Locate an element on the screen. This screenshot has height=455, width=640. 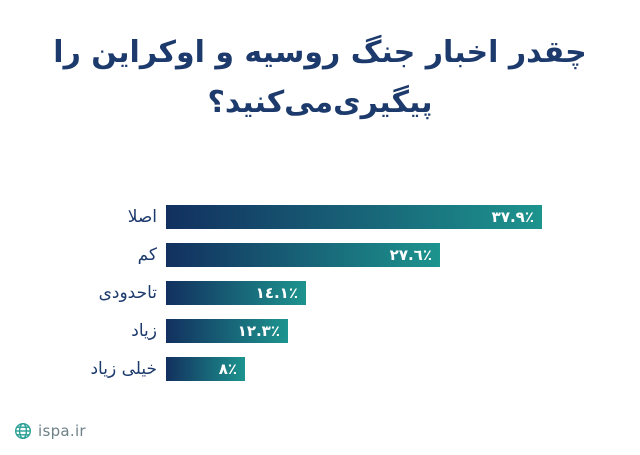
bar-row: اصلا ٣٧.٩٪ is located at coordinates (320, 217).